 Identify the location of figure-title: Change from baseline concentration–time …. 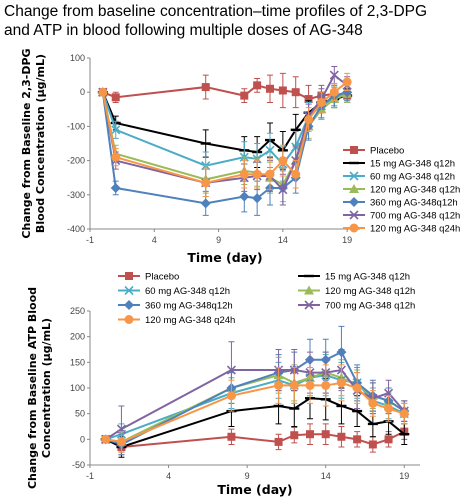
(238, 21).